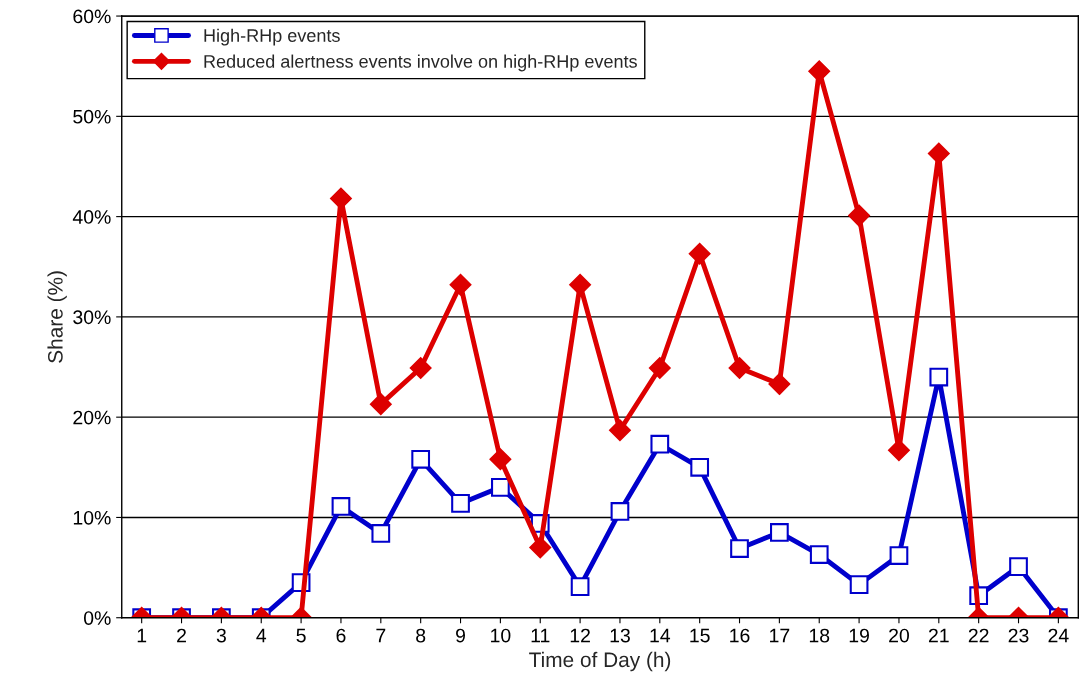 Image resolution: width=1087 pixels, height=698 pixels. Describe the element at coordinates (899, 635) in the screenshot. I see `x-tick-label: 20` at that location.